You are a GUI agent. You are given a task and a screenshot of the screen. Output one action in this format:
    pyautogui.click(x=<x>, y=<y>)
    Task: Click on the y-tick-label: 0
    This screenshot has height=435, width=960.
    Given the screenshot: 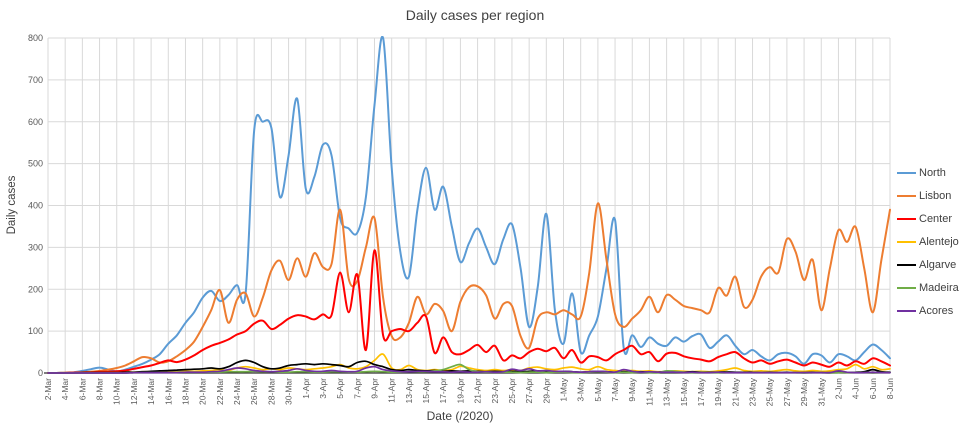 What is the action you would take?
    pyautogui.click(x=40, y=373)
    